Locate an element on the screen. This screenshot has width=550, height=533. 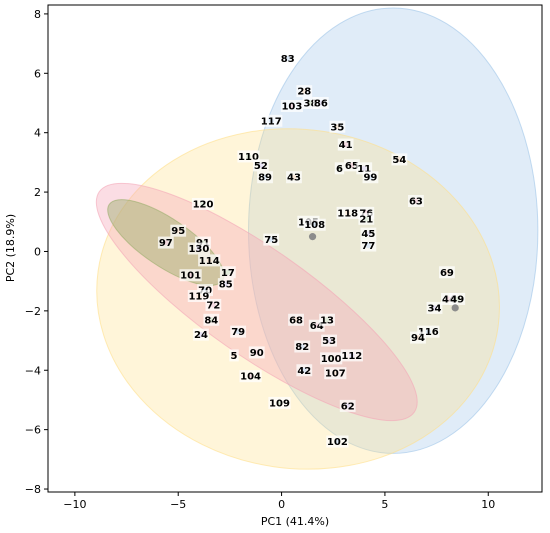
data-point: 49 is located at coordinates (457, 298).